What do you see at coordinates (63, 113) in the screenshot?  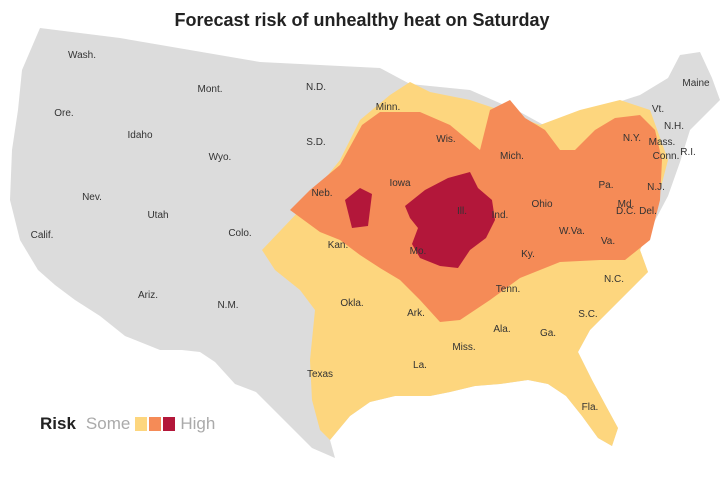 I see `state-label: Ore.` at bounding box center [63, 113].